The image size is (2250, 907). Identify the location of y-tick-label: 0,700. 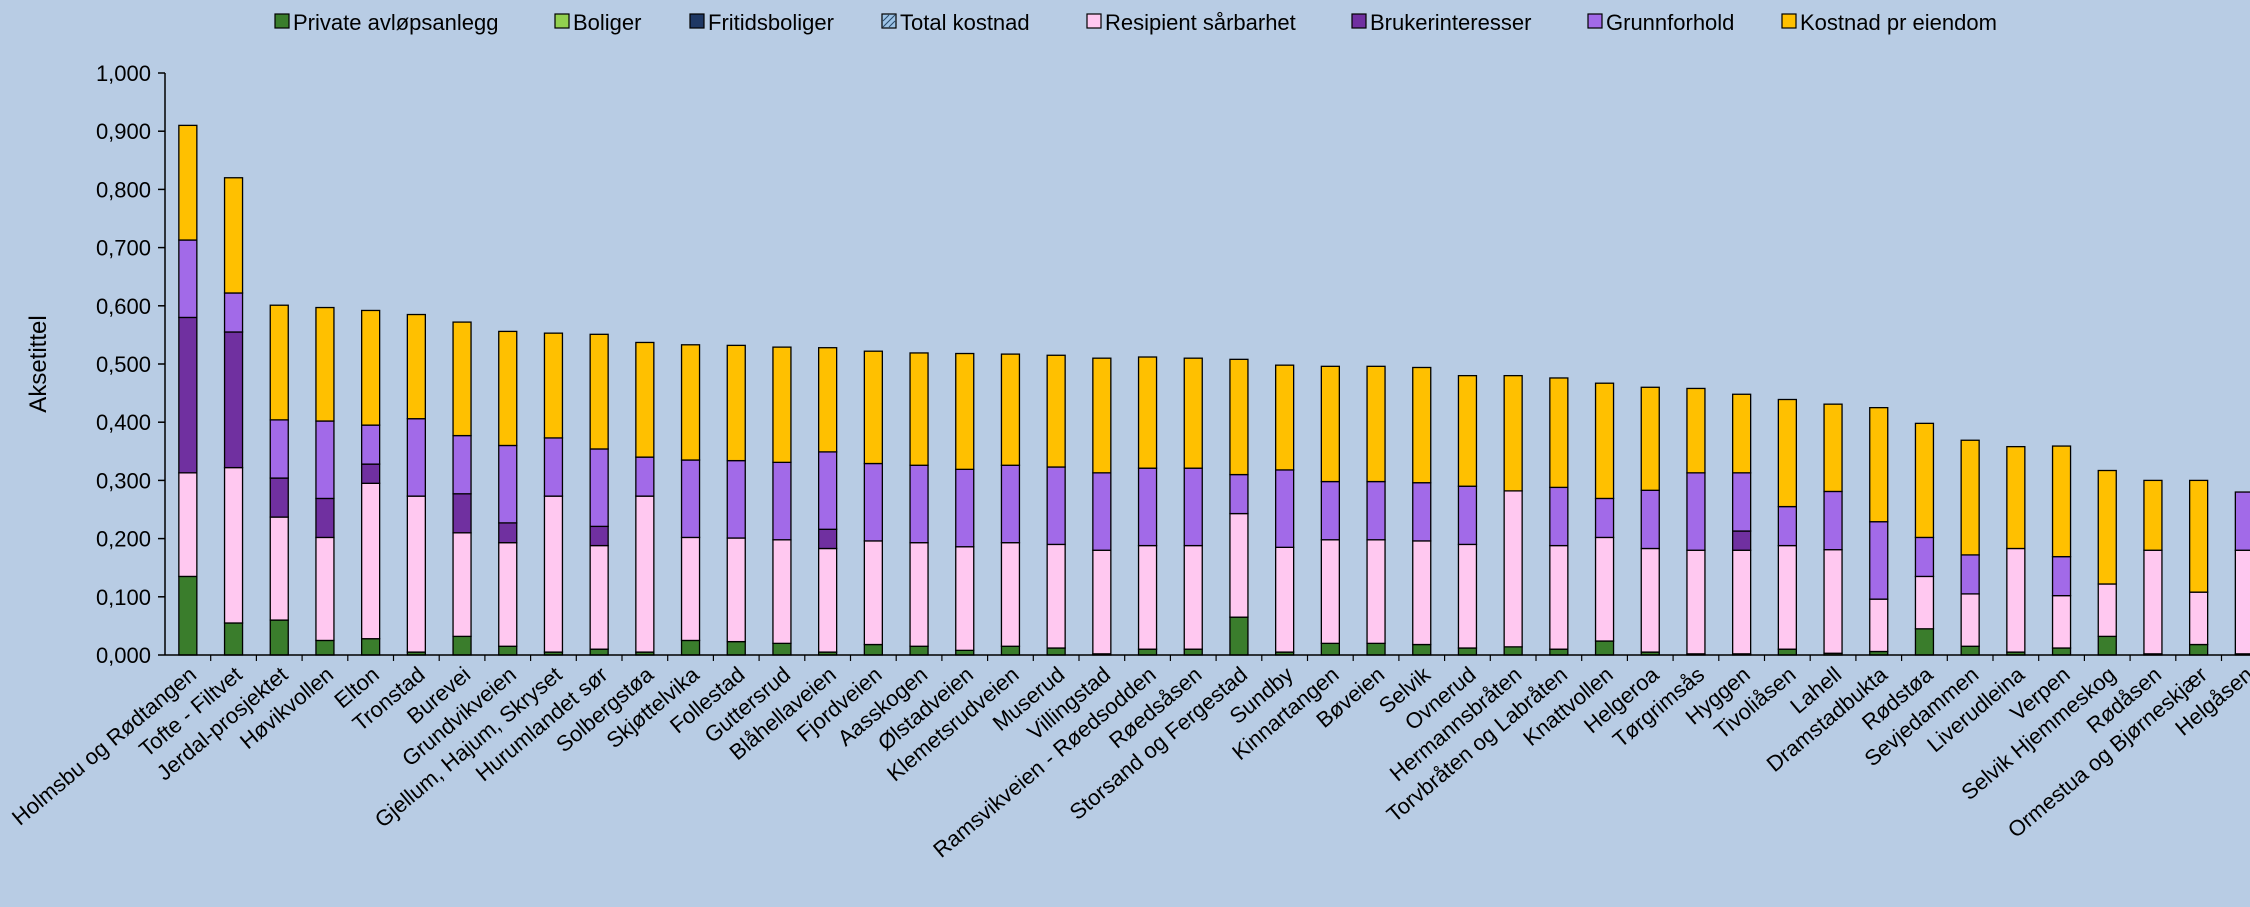
(123, 248).